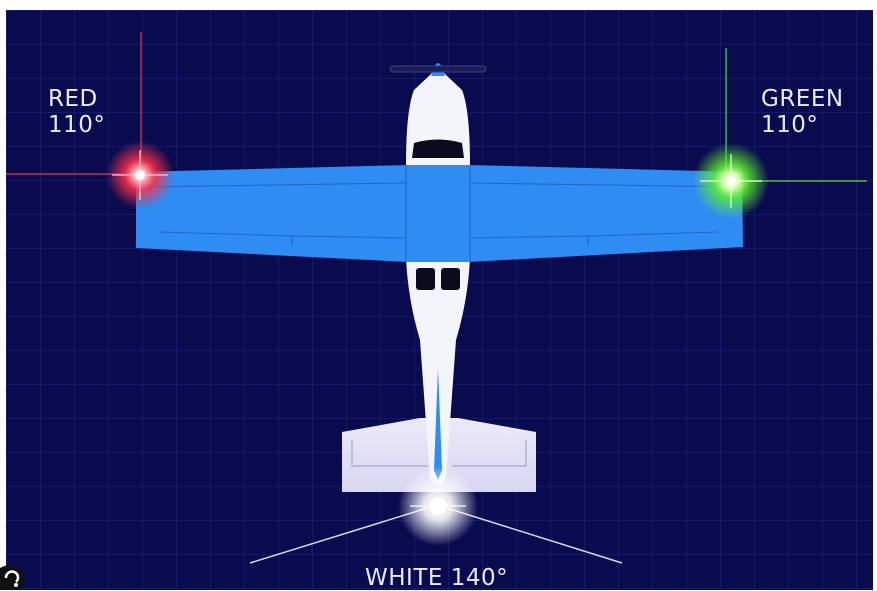 The image size is (877, 591). I want to click on red-light-label: RED 110°, so click(76, 112).